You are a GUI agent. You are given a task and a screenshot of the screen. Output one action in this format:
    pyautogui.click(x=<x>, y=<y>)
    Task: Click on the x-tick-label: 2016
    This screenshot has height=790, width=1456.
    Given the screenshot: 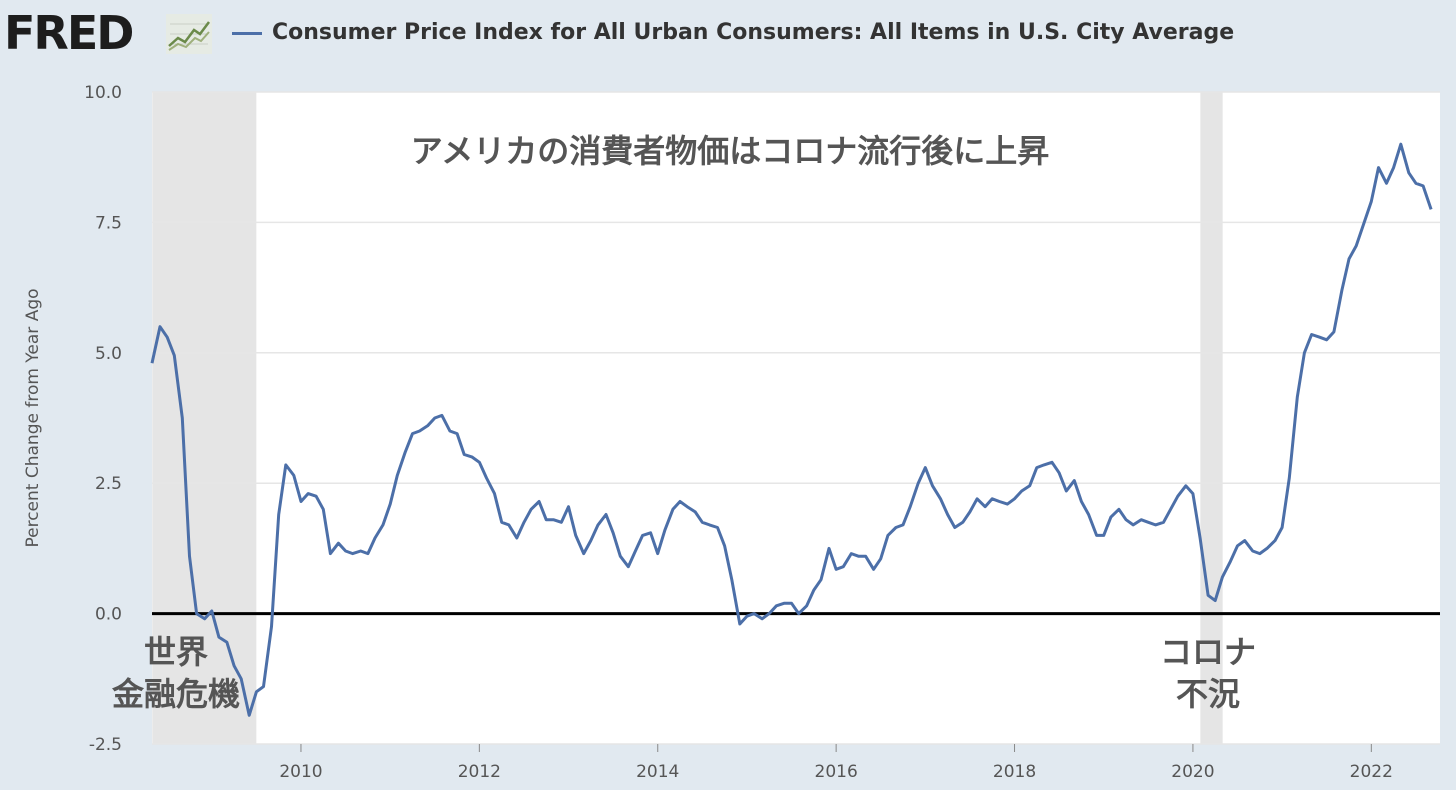 What is the action you would take?
    pyautogui.click(x=836, y=772)
    